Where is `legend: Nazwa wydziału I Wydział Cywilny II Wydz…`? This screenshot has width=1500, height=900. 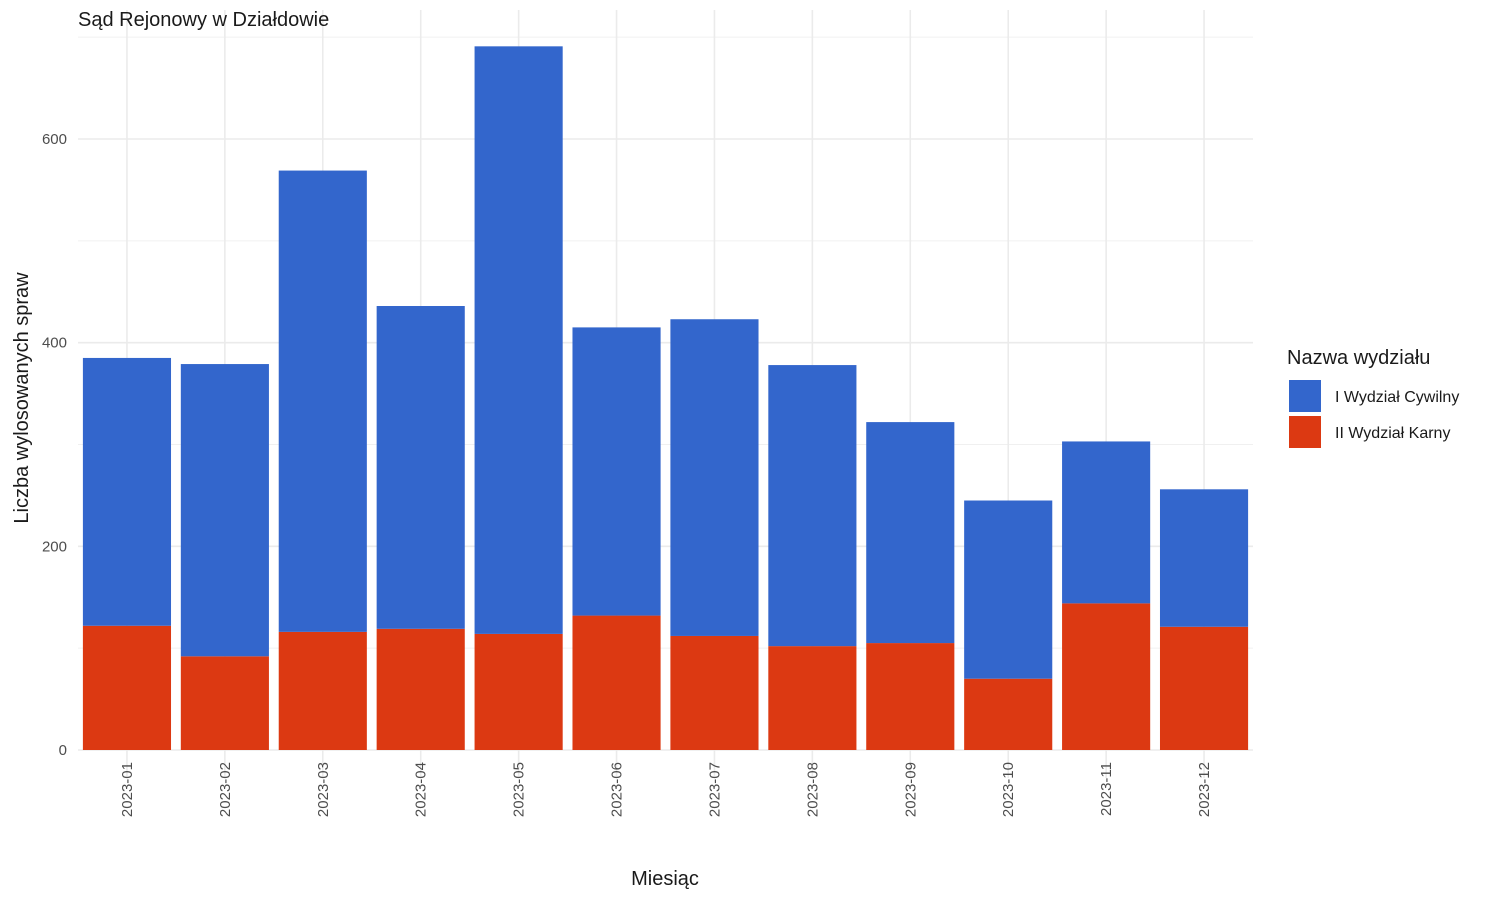
legend: Nazwa wydziału I Wydział Cywilny II Wydz… is located at coordinates (1373, 397).